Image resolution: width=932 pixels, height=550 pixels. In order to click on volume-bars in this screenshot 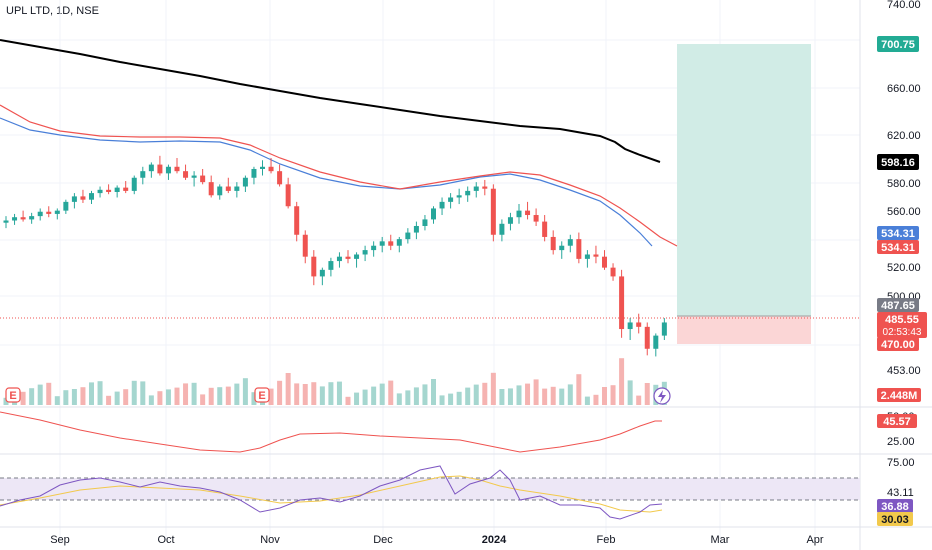, I will do `click(335, 381)`.